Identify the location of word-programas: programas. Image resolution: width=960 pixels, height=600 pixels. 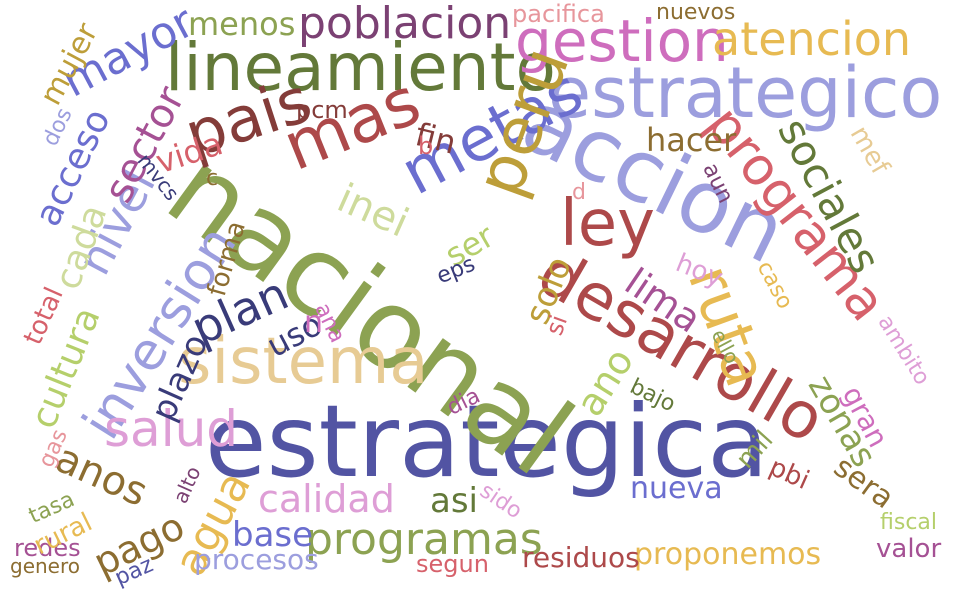
(424, 539).